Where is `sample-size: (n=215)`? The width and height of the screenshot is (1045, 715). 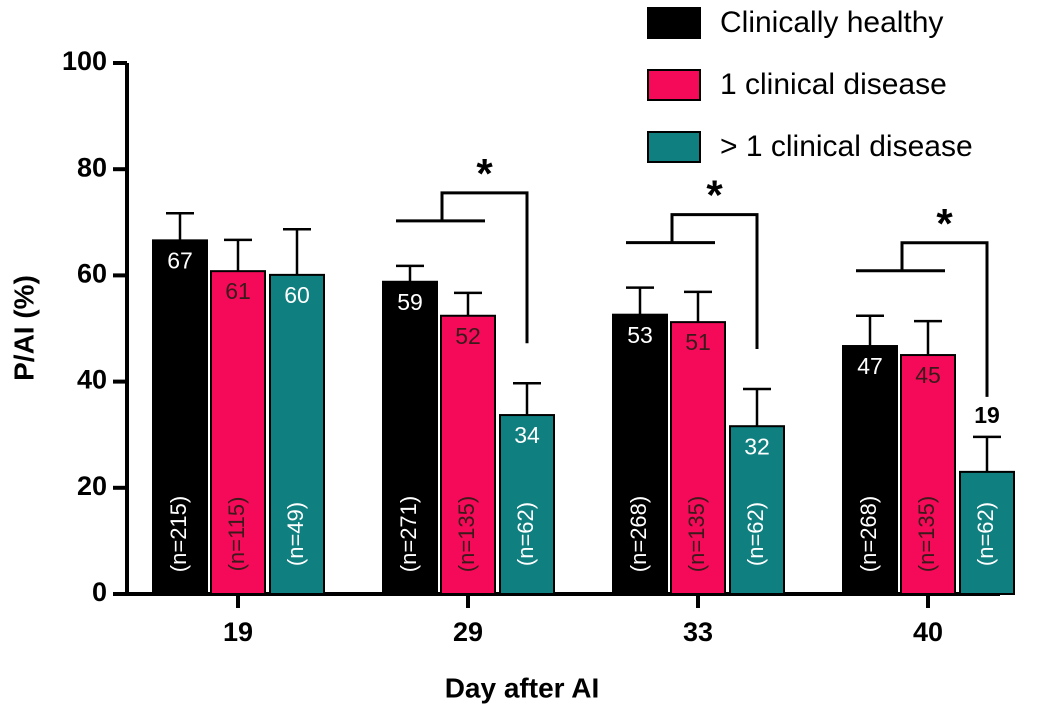 sample-size: (n=215) is located at coordinates (178, 534).